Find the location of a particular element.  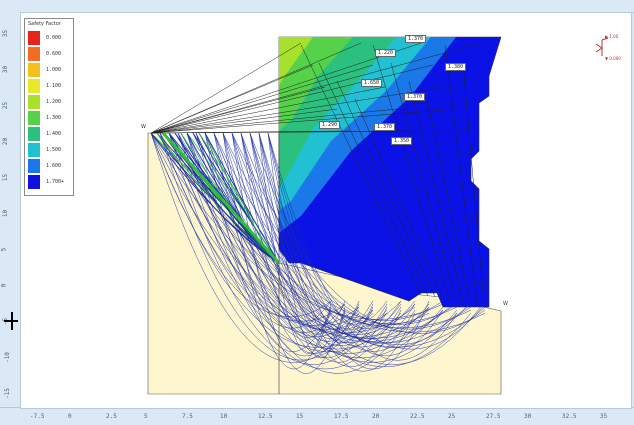

corner-label-right: W is located at coordinates (505, 304).